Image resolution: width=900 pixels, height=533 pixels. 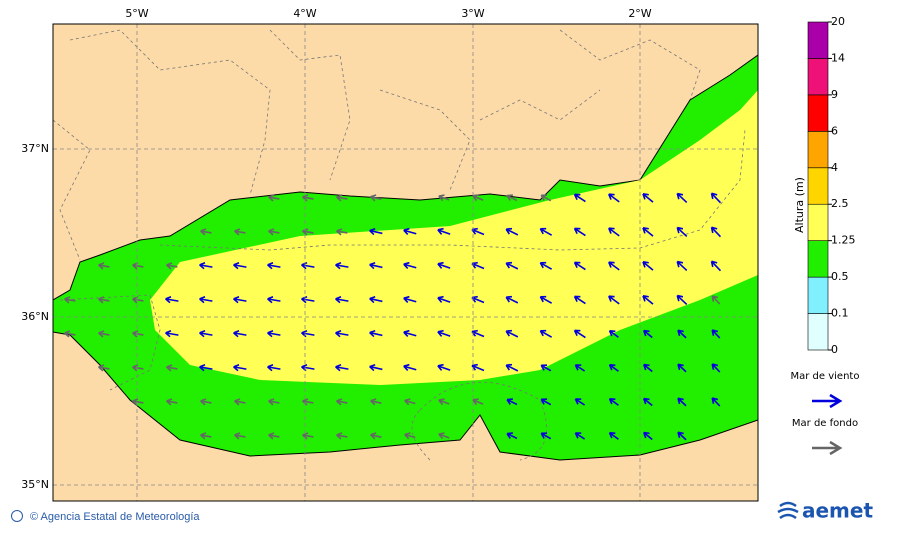 What do you see at coordinates (834, 167) in the screenshot?
I see `colorbar-label: 4` at bounding box center [834, 167].